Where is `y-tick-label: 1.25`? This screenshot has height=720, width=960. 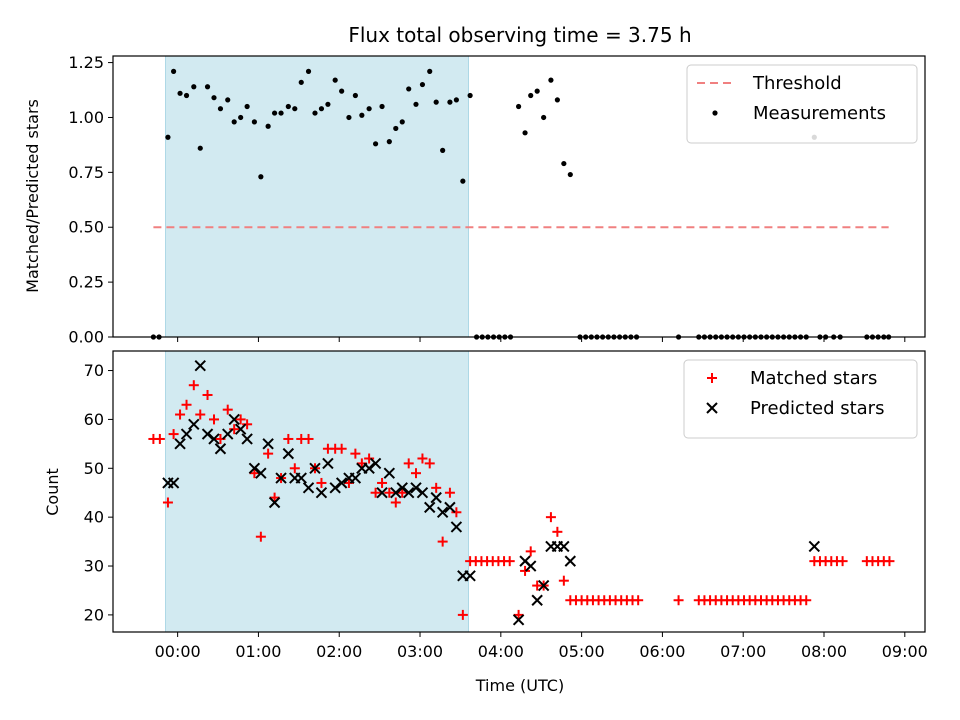
y-tick-label: 1.25 is located at coordinates (86, 62).